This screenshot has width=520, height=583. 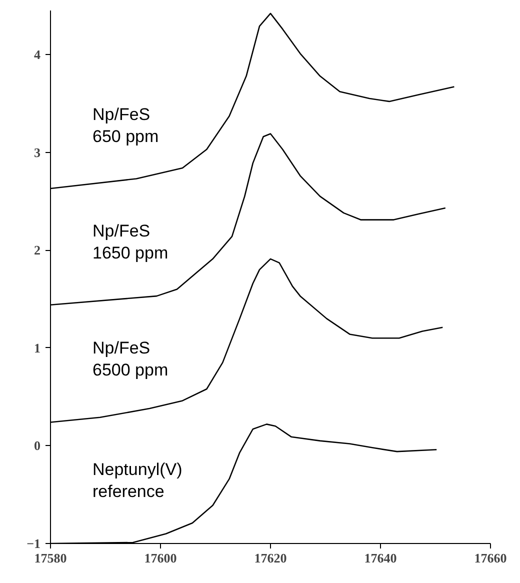 What do you see at coordinates (270, 558) in the screenshot?
I see `x-tick-label: 17620` at bounding box center [270, 558].